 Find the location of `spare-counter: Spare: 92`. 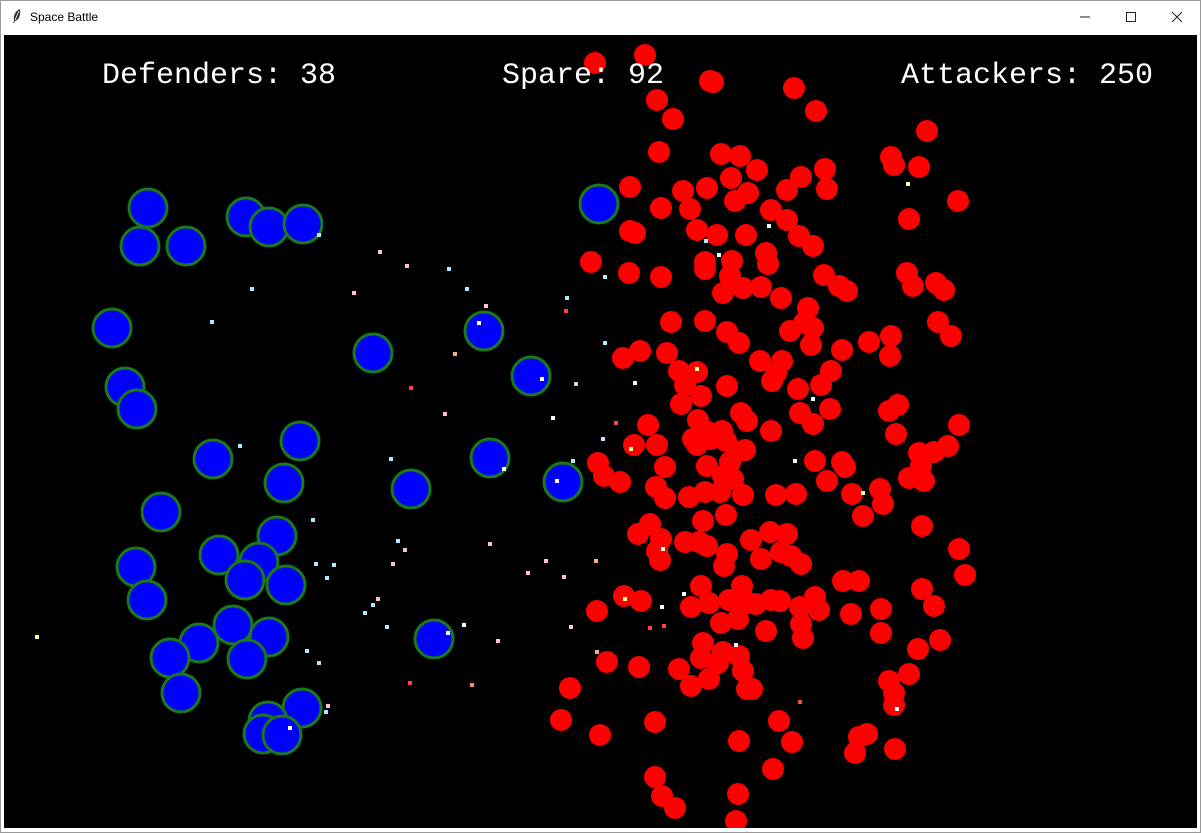

spare-counter: Spare: 92 is located at coordinates (583, 76).